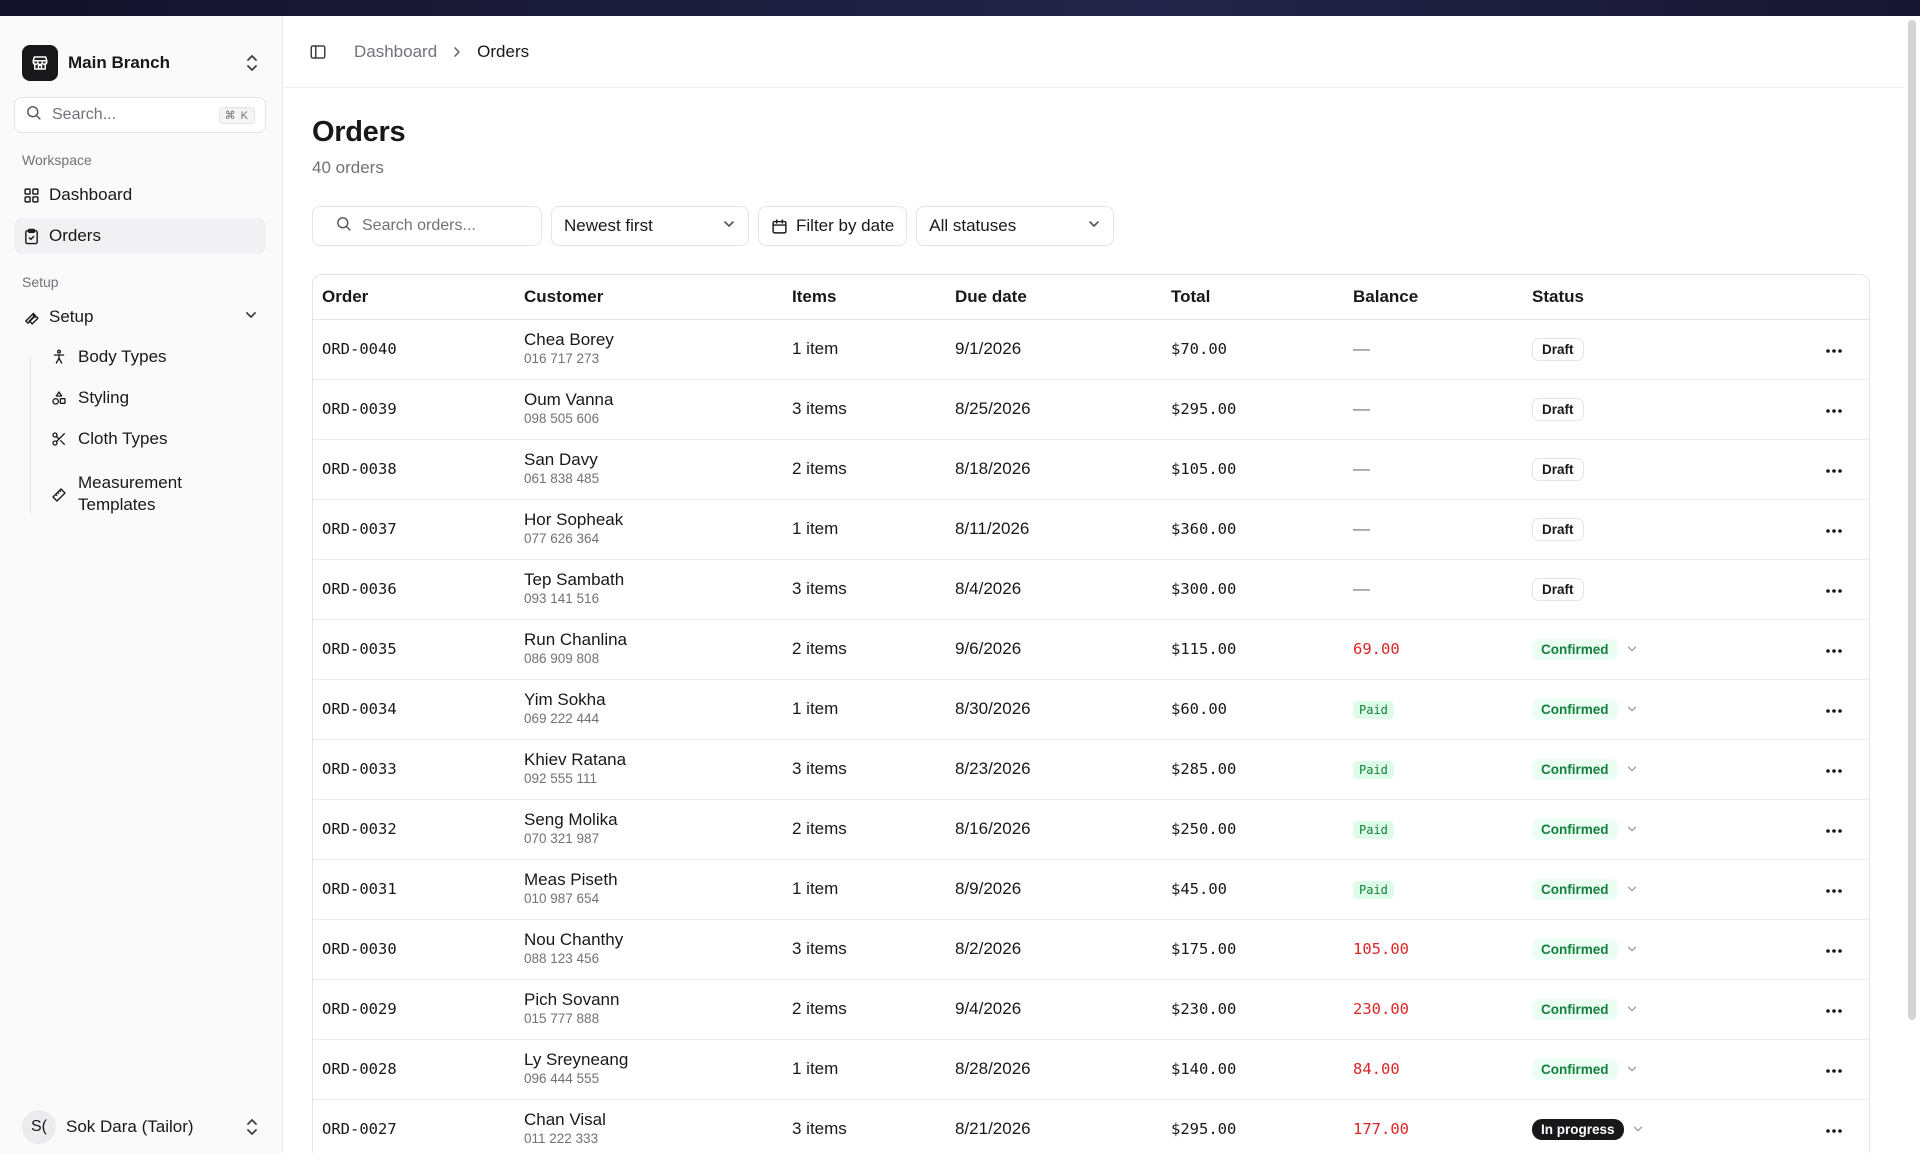 The width and height of the screenshot is (1920, 1153). Describe the element at coordinates (153, 357) in the screenshot. I see `sidebar-item-body-types: Body Types` at that location.